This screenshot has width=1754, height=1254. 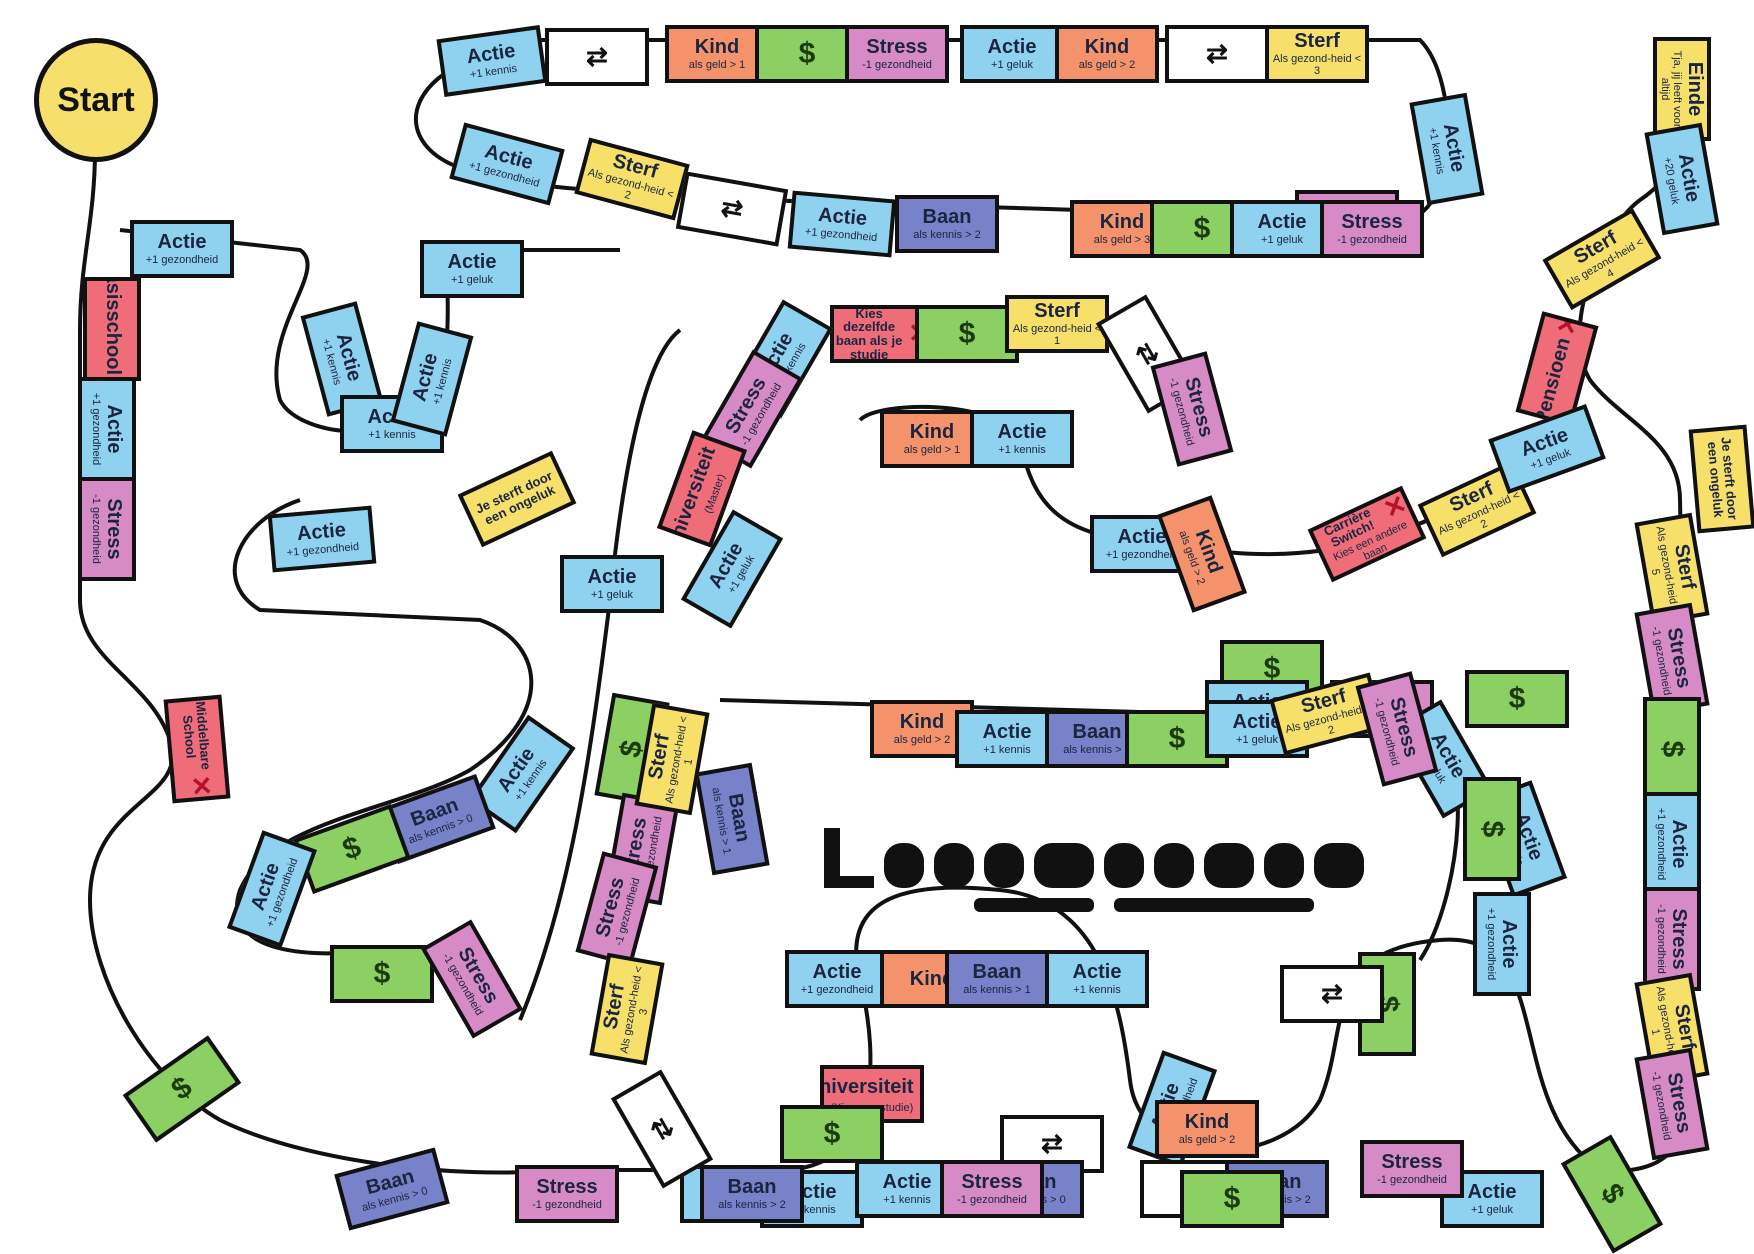 I want to click on start-circle: Start, so click(x=96, y=100).